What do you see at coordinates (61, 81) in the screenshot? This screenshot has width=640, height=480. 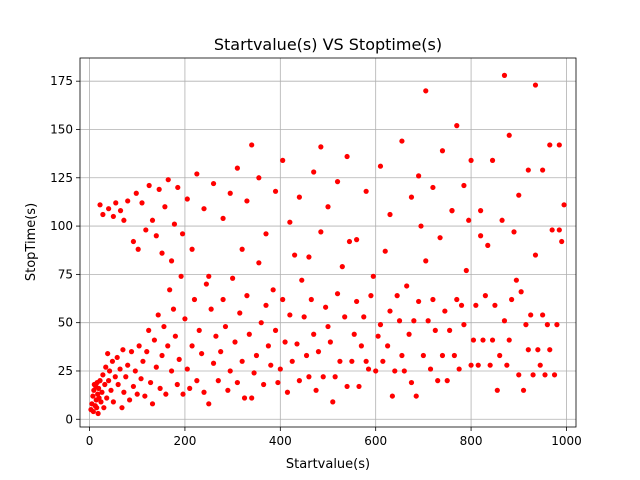 I see `y-tick-label: 175` at bounding box center [61, 81].